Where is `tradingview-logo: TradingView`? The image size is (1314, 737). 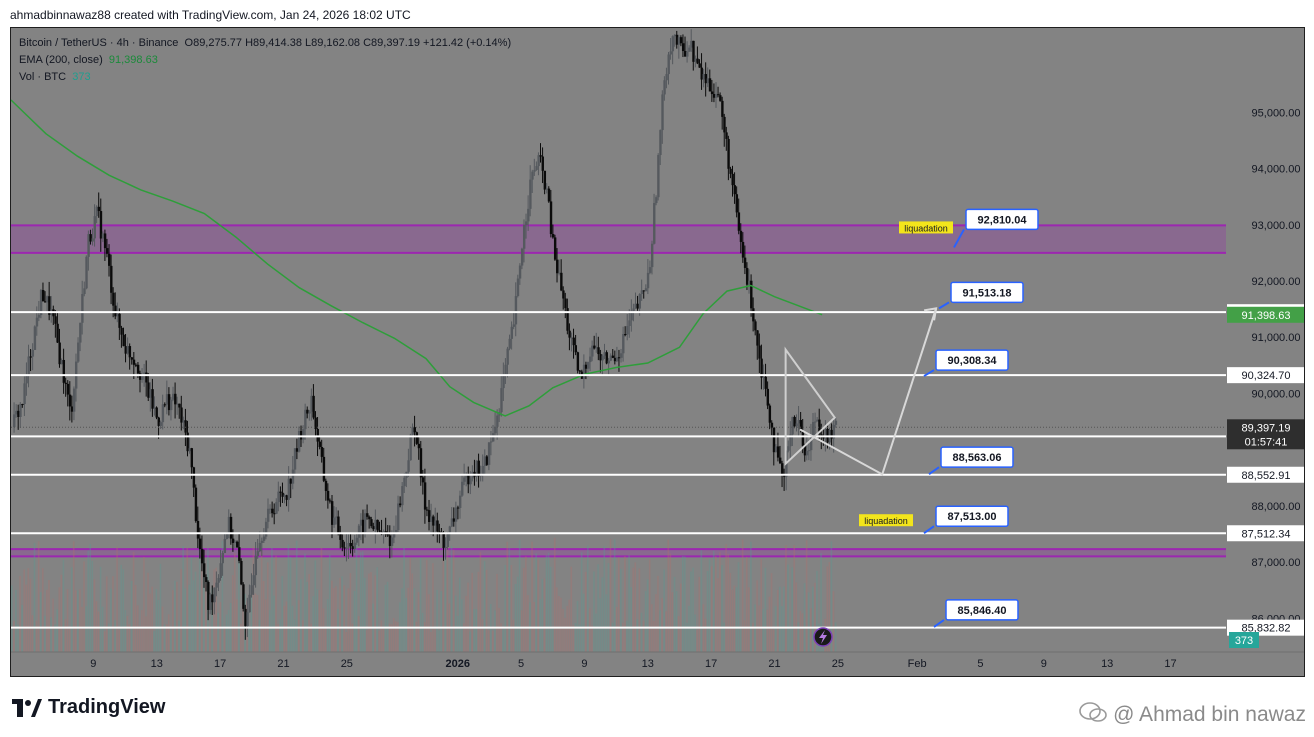 tradingview-logo: TradingView is located at coordinates (88, 707).